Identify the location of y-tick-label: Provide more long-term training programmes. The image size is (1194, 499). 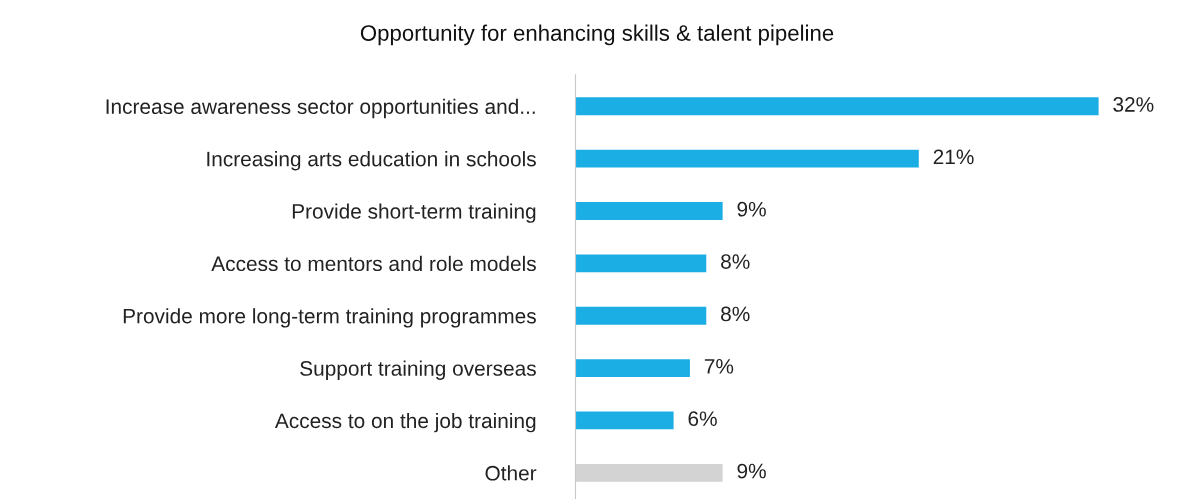
(329, 318).